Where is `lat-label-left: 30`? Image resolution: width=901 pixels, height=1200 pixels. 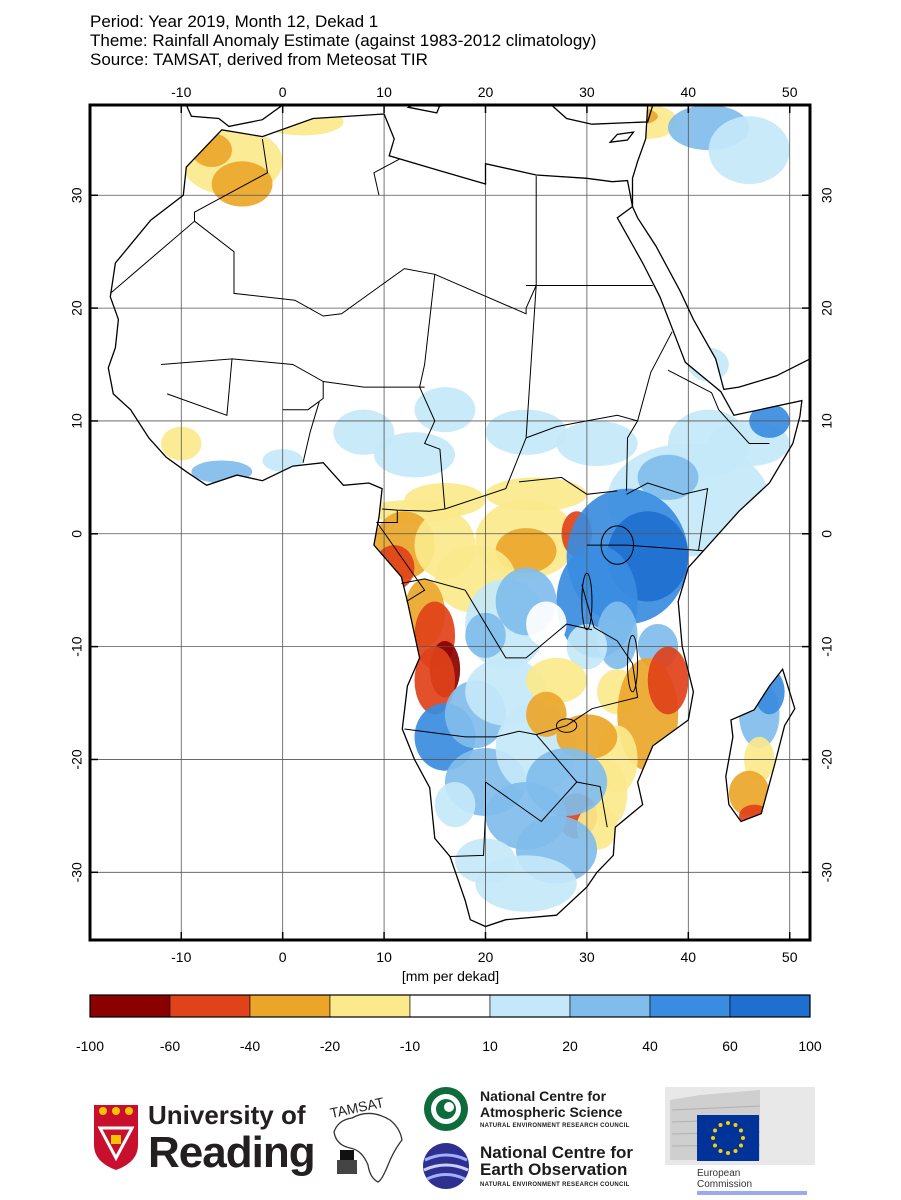 lat-label-left: 30 is located at coordinates (77, 195).